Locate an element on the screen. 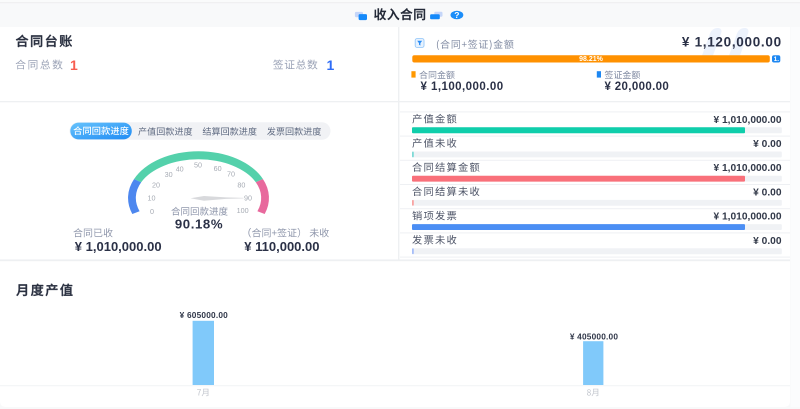 This screenshot has width=800, height=409. svg-text: ¥ 110,000.00 is located at coordinates (281, 246).